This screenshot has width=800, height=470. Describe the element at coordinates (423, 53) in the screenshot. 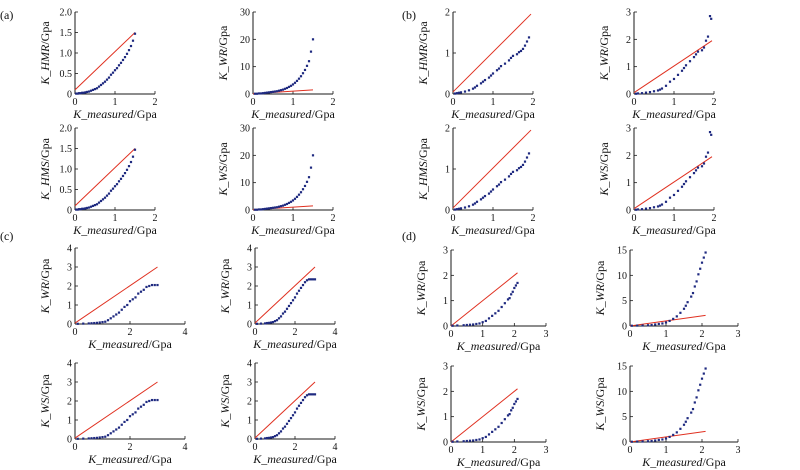

I see `y-axis-title: K_HMR/Gpa` at that location.